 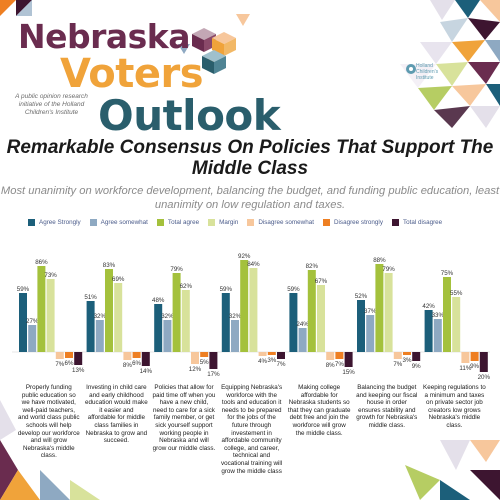 What do you see at coordinates (358, 222) in the screenshot?
I see `legend-label: Disagree strongly` at bounding box center [358, 222].